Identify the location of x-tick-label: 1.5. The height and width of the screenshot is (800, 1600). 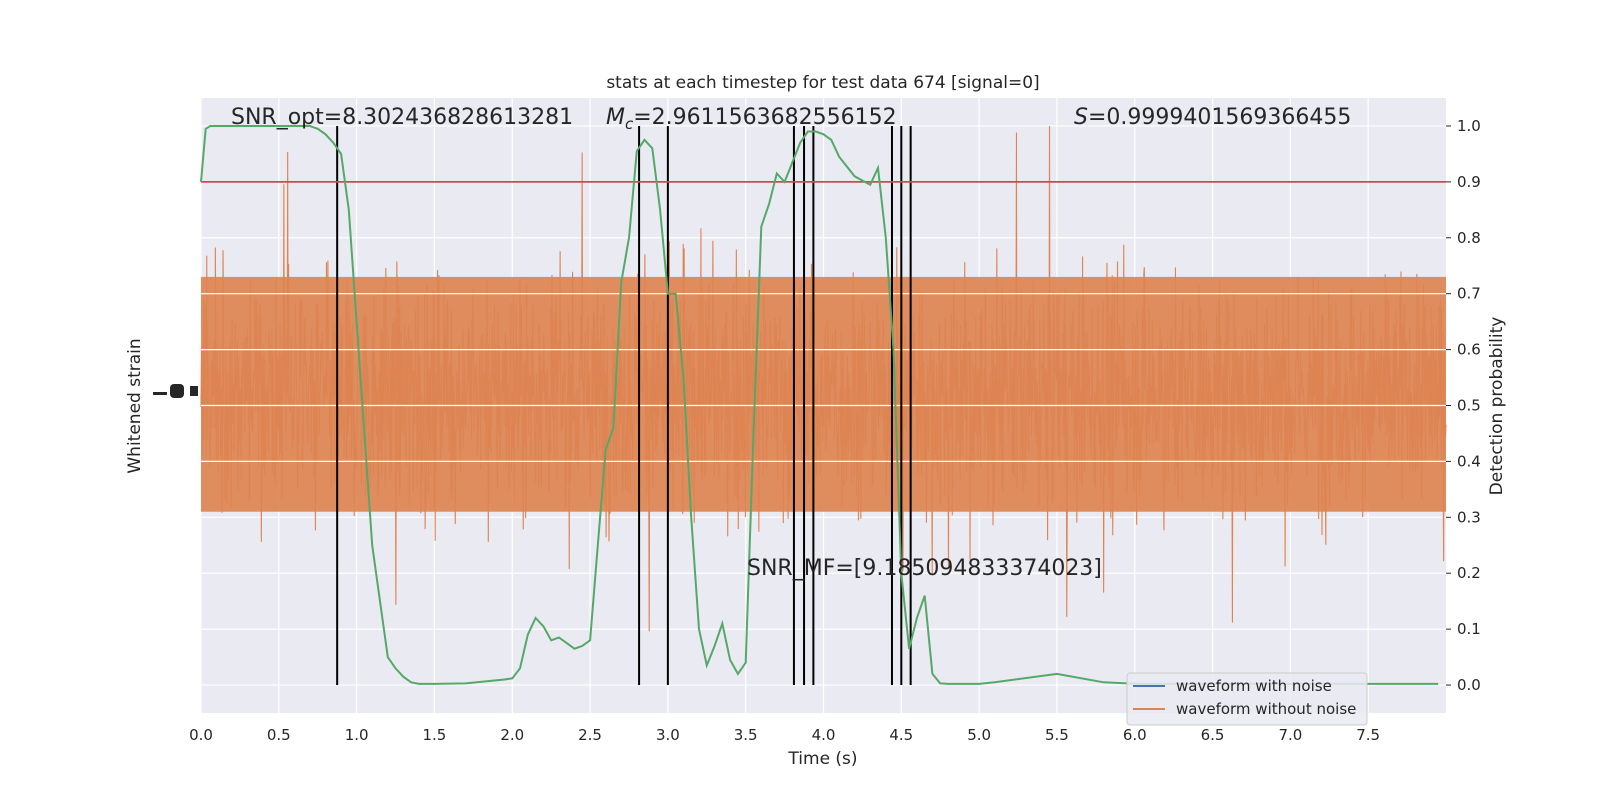
(435, 735).